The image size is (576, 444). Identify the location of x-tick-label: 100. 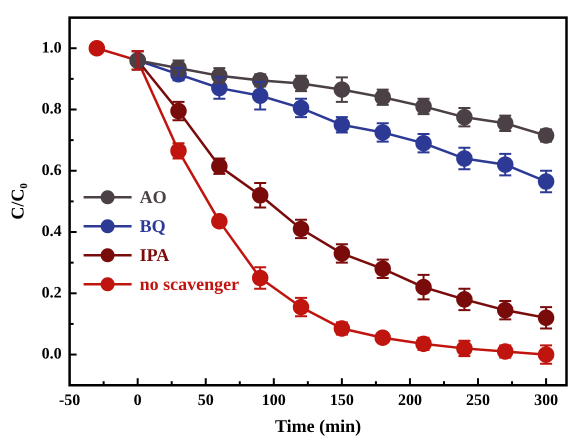
(274, 400).